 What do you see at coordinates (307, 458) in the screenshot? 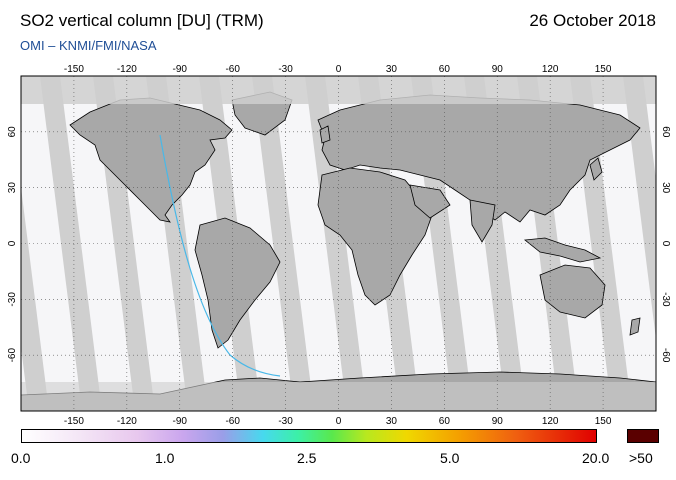
I see `colorbar-label-2: 2.5` at bounding box center [307, 458].